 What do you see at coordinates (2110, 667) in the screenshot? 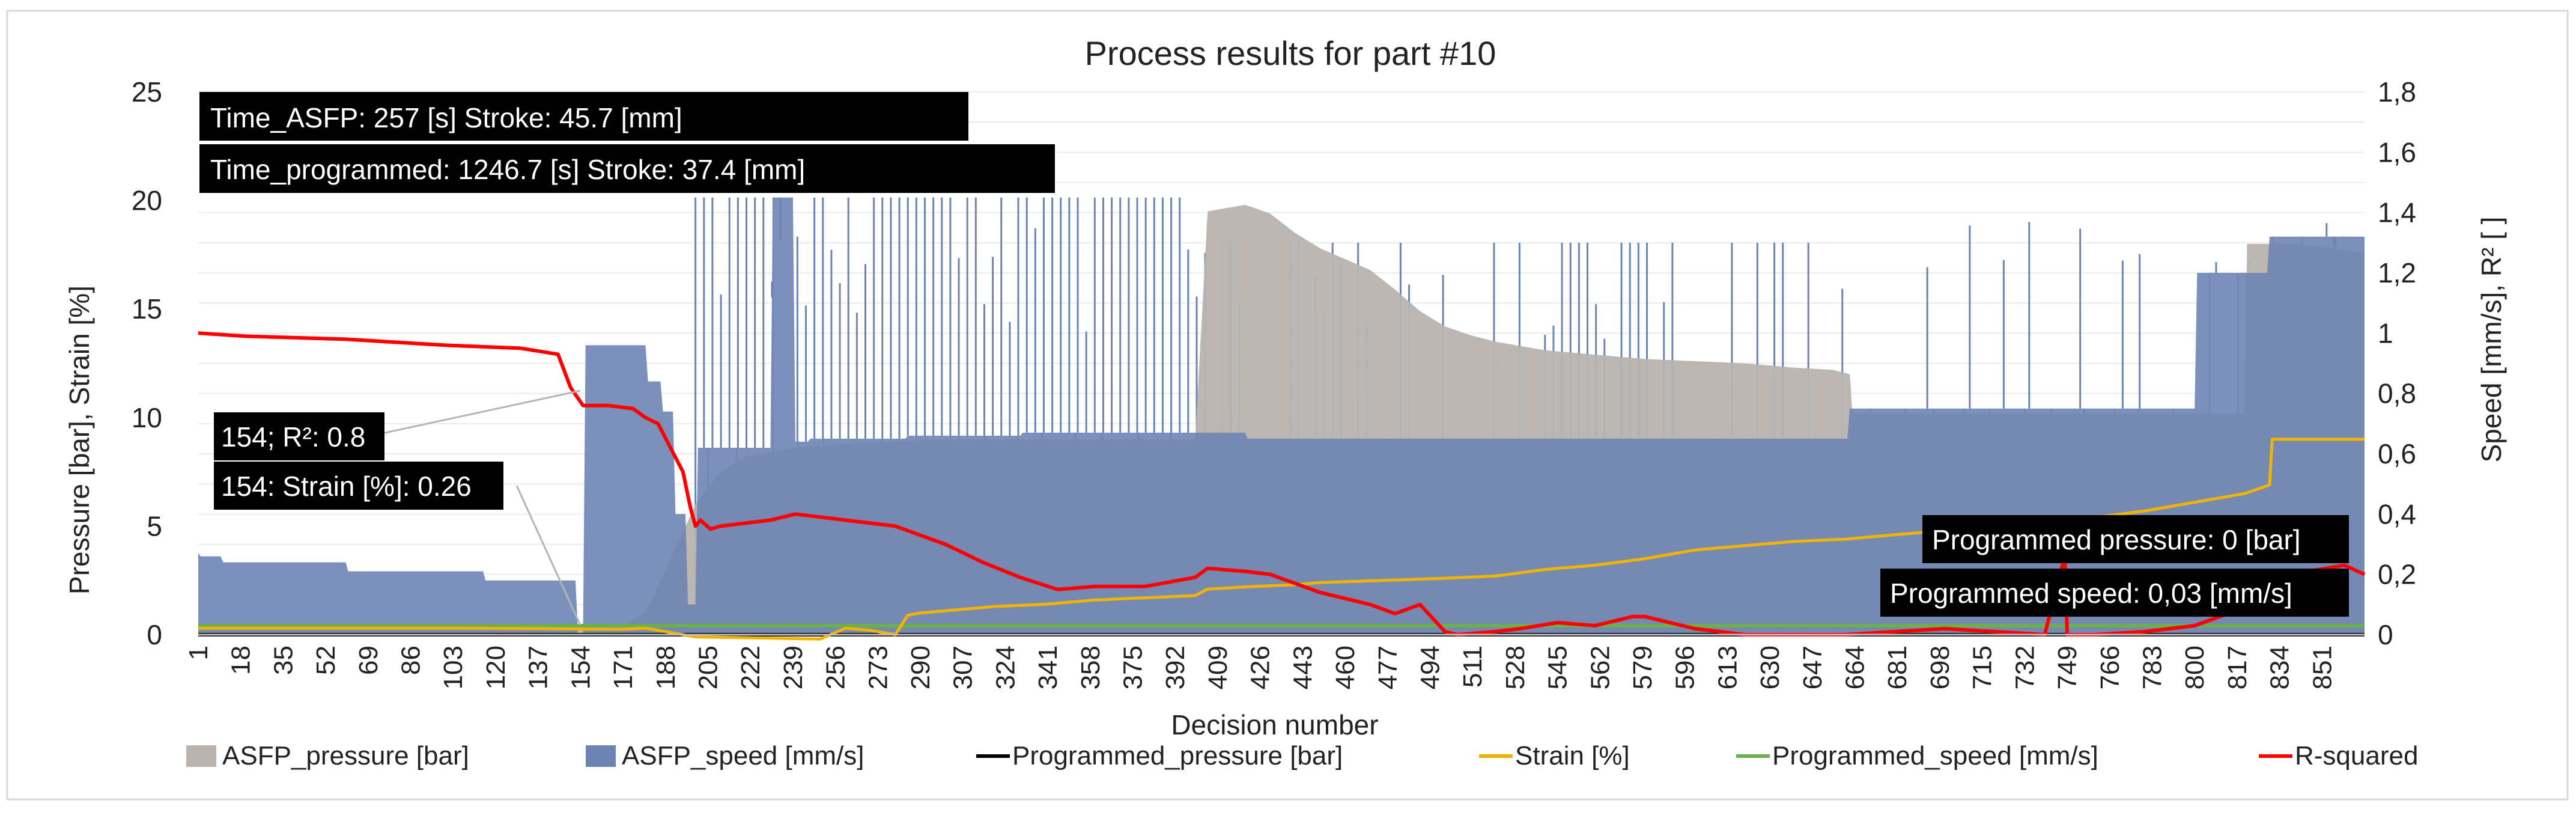
I see `x-tick-label: 766` at bounding box center [2110, 667].